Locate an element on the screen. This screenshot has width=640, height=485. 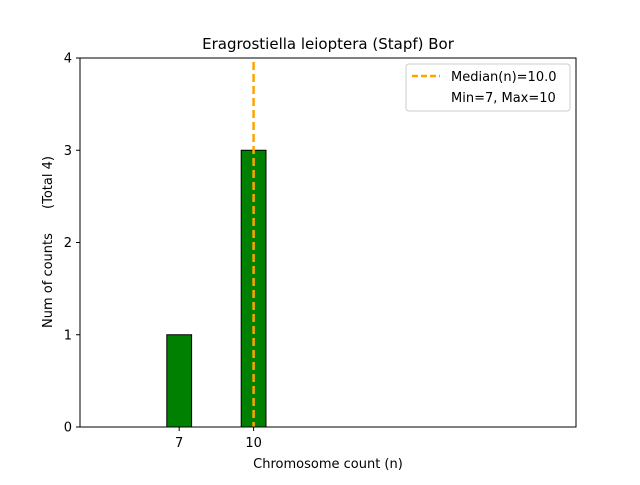
y-axis-label-total: (Total 4) is located at coordinates (48, 182).